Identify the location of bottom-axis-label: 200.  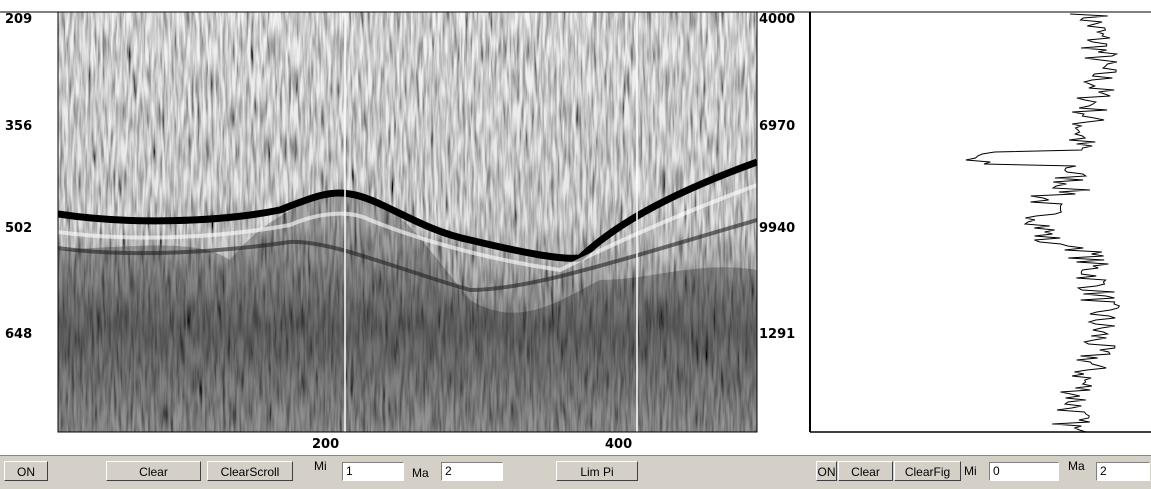
(326, 444).